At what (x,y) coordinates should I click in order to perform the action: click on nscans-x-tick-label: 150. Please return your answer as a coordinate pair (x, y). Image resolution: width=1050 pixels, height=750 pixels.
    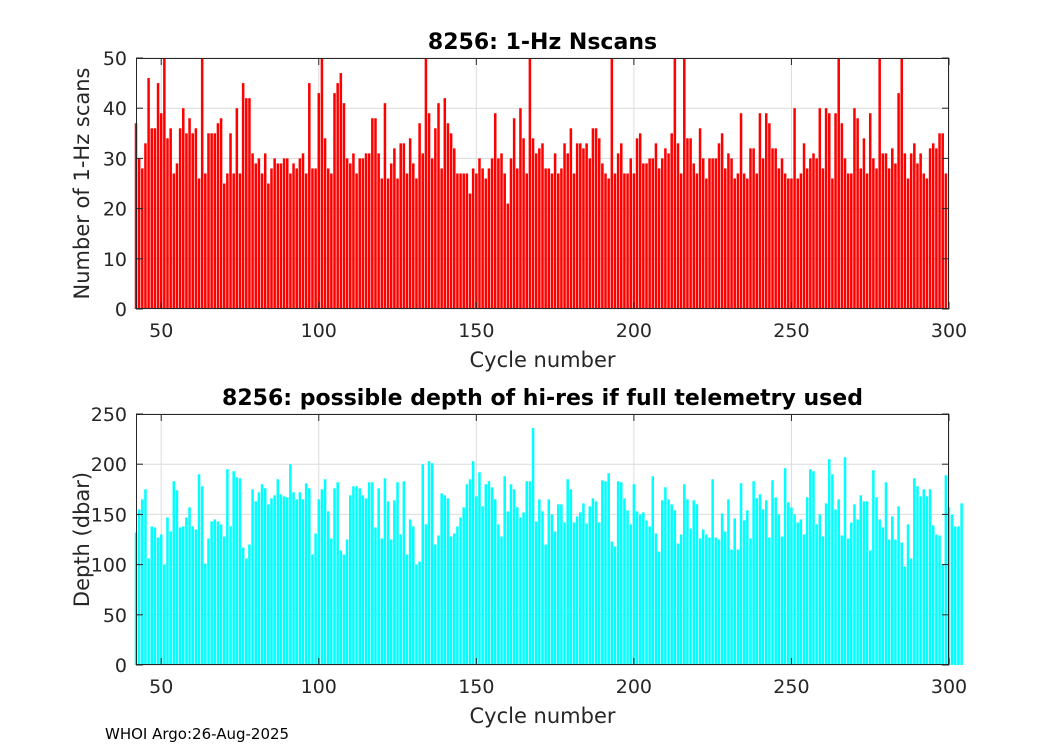
    Looking at the image, I should click on (476, 331).